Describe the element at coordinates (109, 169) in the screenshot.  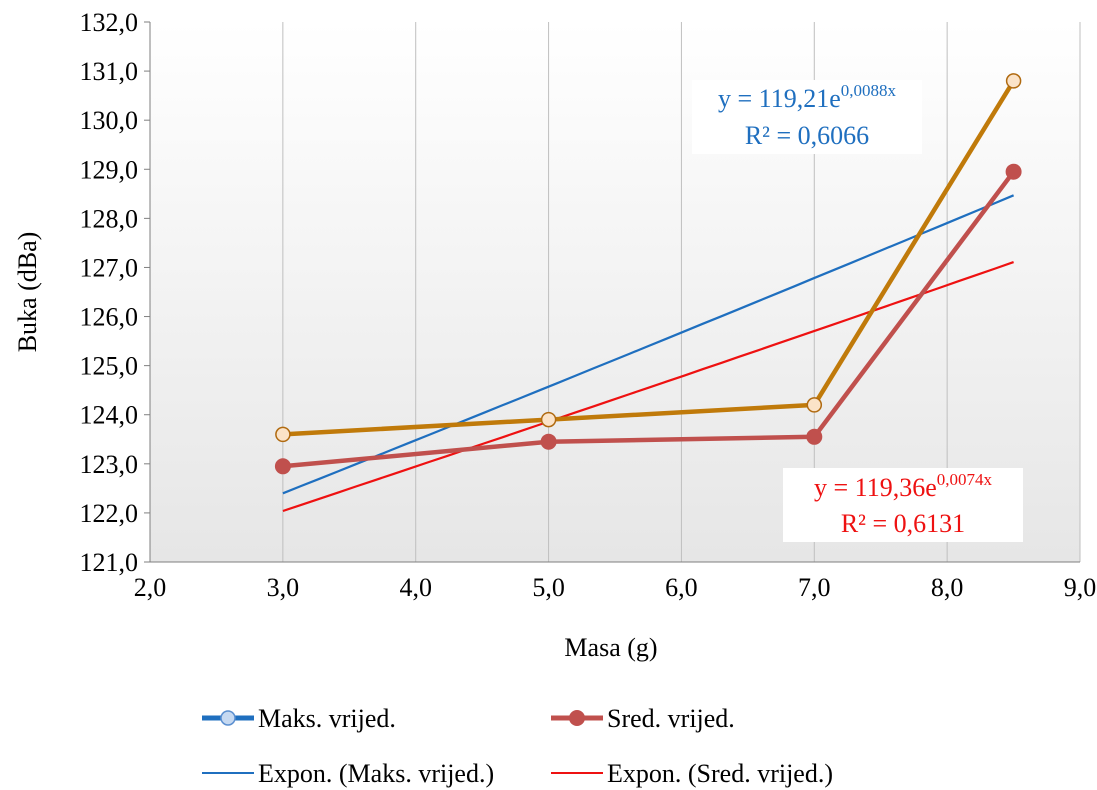
I see `y-tick-label: 129,0` at that location.